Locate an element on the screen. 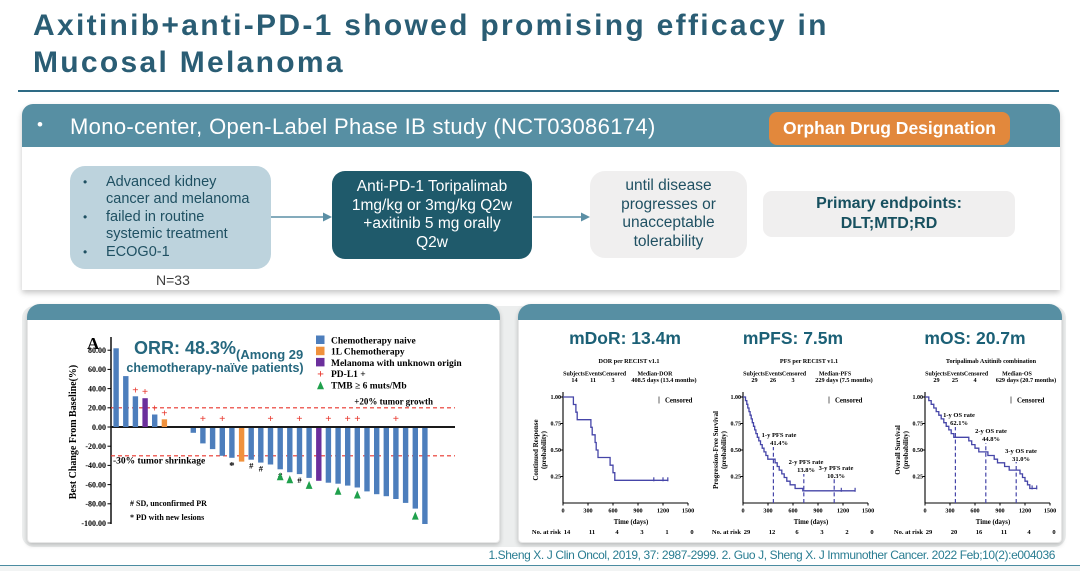 This screenshot has height=571, width=1080. svg-text: 40.00 is located at coordinates (97, 388).